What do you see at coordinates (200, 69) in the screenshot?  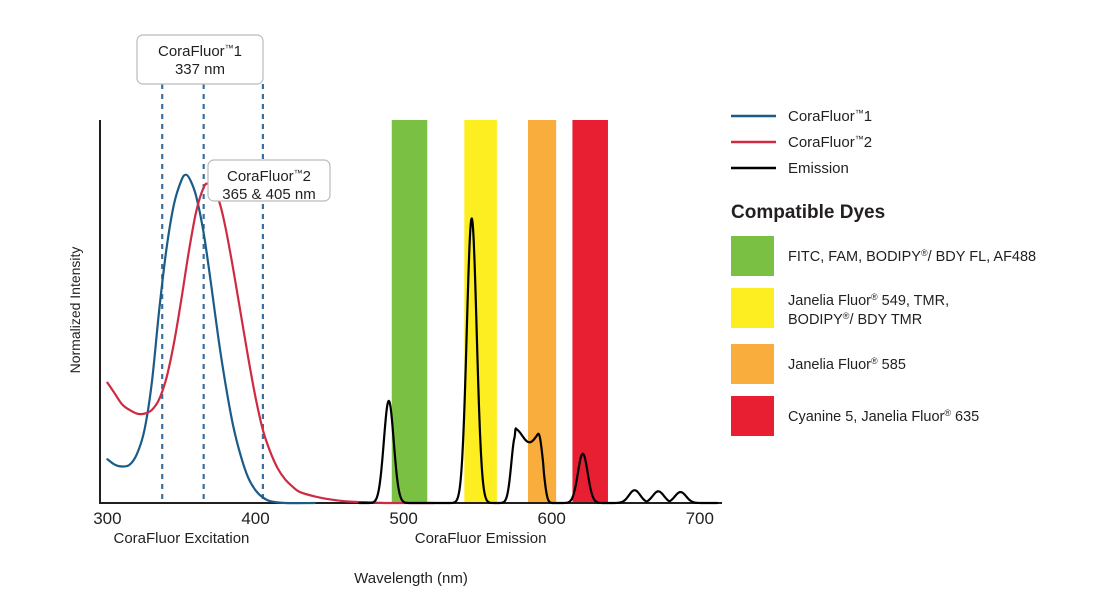 I see `callout-corafluor-1-line2: 337 nm` at bounding box center [200, 69].